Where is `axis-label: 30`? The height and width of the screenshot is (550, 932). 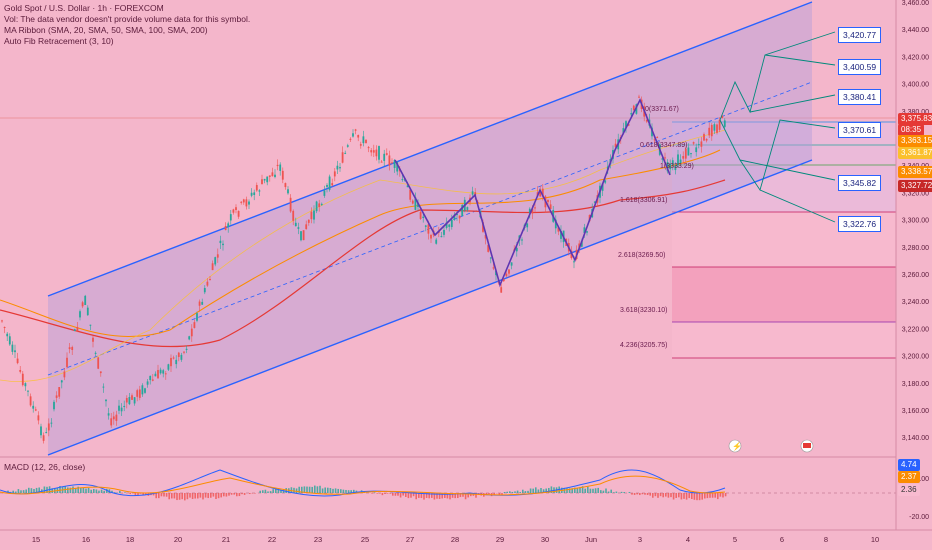 axis-label: 30 is located at coordinates (545, 539).